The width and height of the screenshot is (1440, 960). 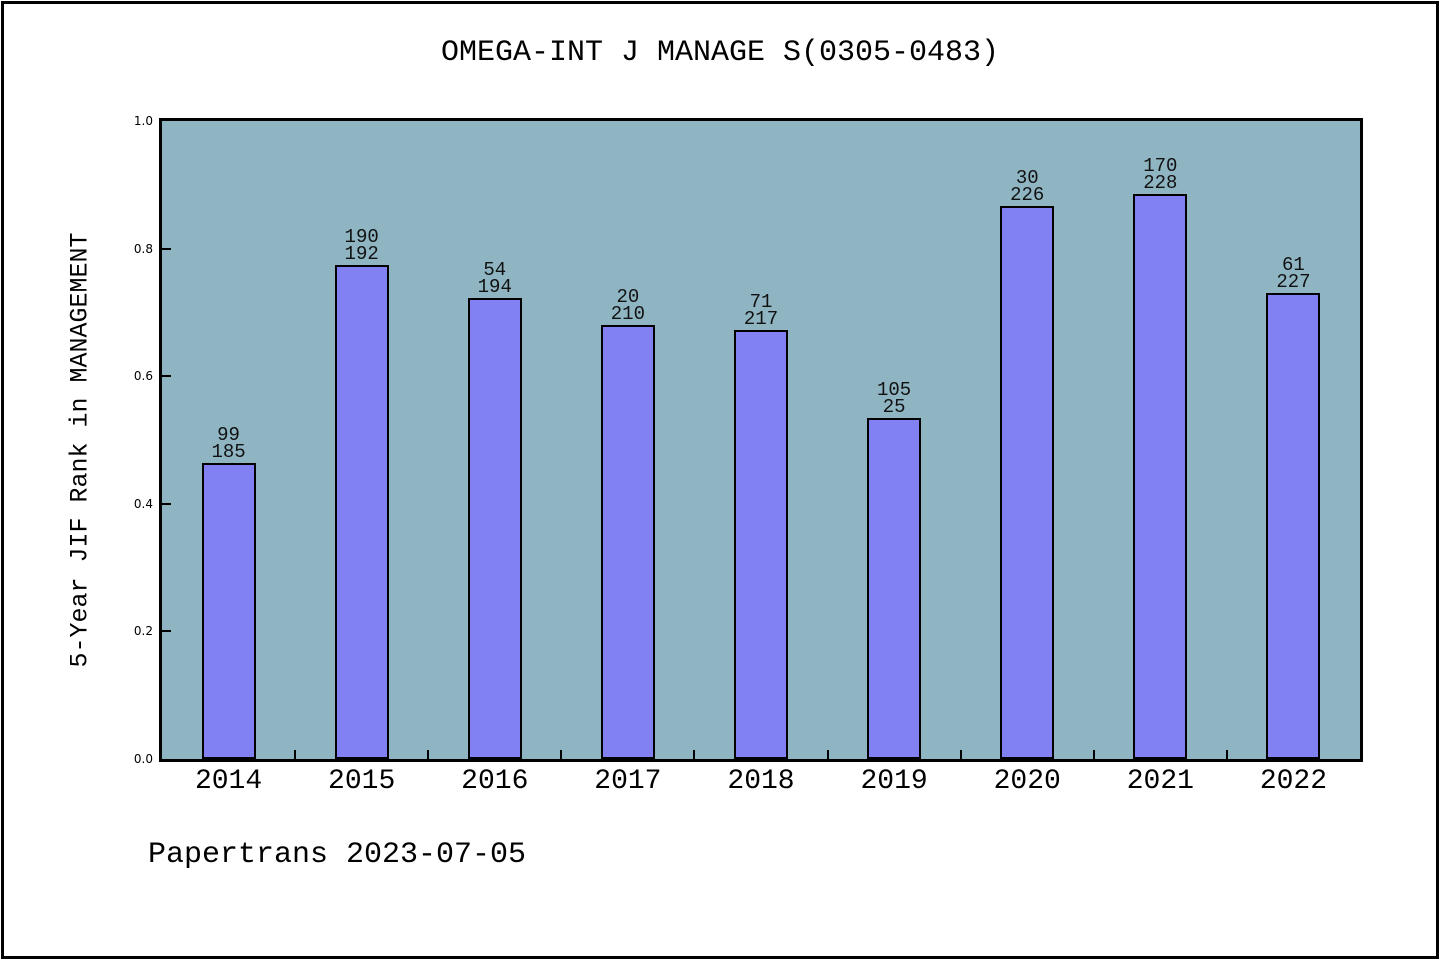 I want to click on bar-value-line: 25, so click(x=894, y=406).